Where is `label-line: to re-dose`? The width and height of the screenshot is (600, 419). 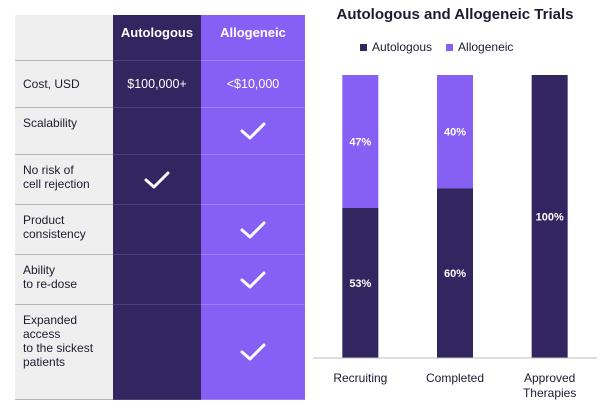 label-line: to re-dose is located at coordinates (50, 284).